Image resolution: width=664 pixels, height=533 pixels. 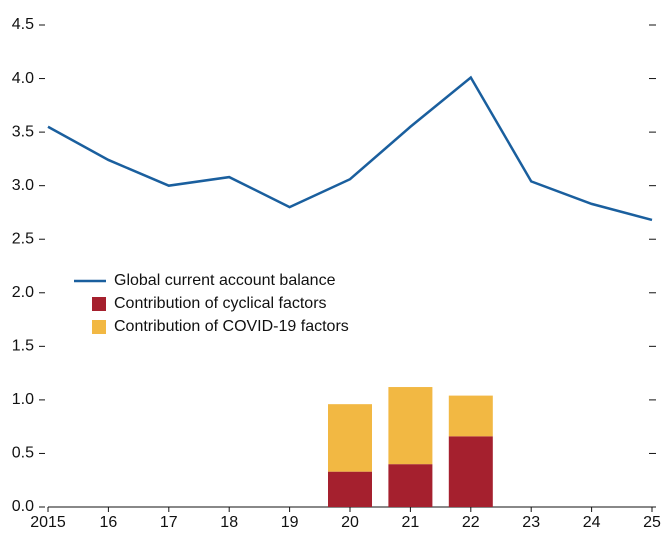 What do you see at coordinates (23, 78) in the screenshot?
I see `y-tick-label: 4.0` at bounding box center [23, 78].